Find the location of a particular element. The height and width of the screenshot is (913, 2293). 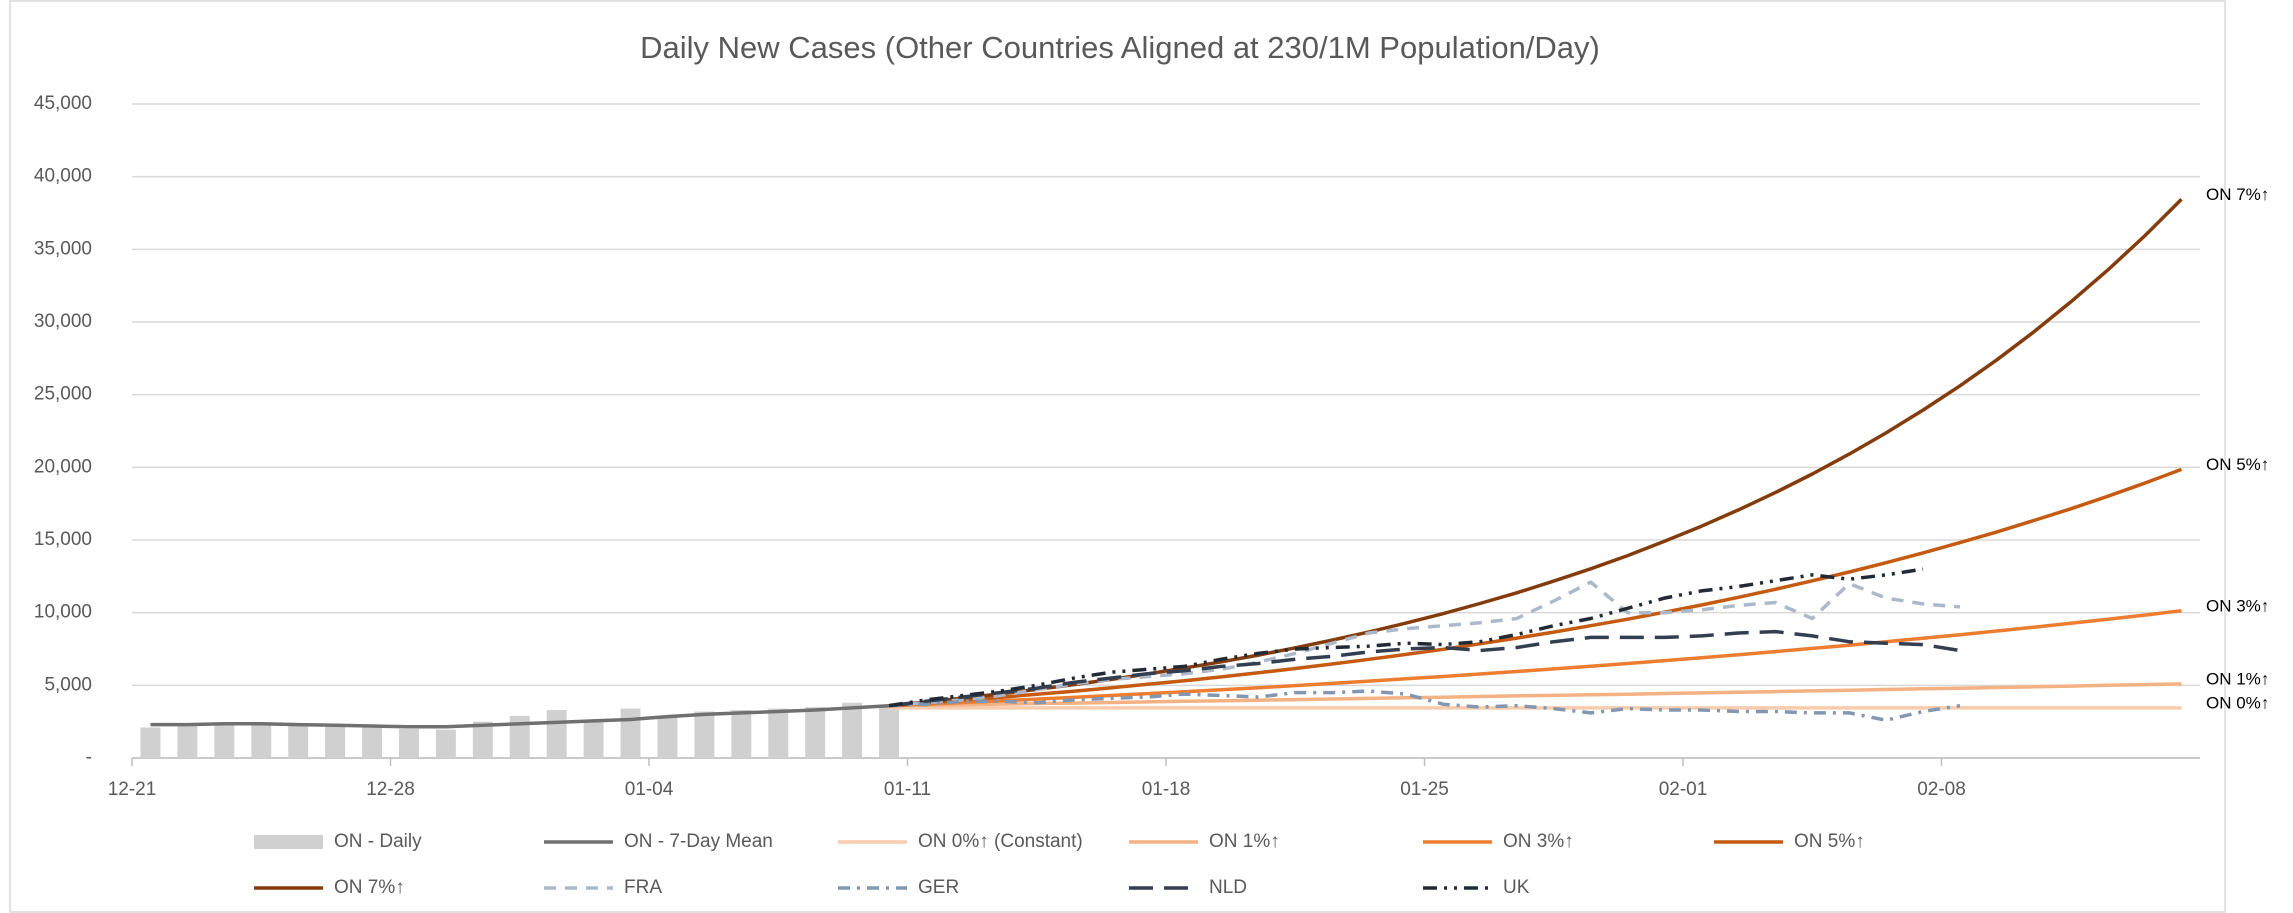

y-tick-label: 25,000 is located at coordinates (63, 394).